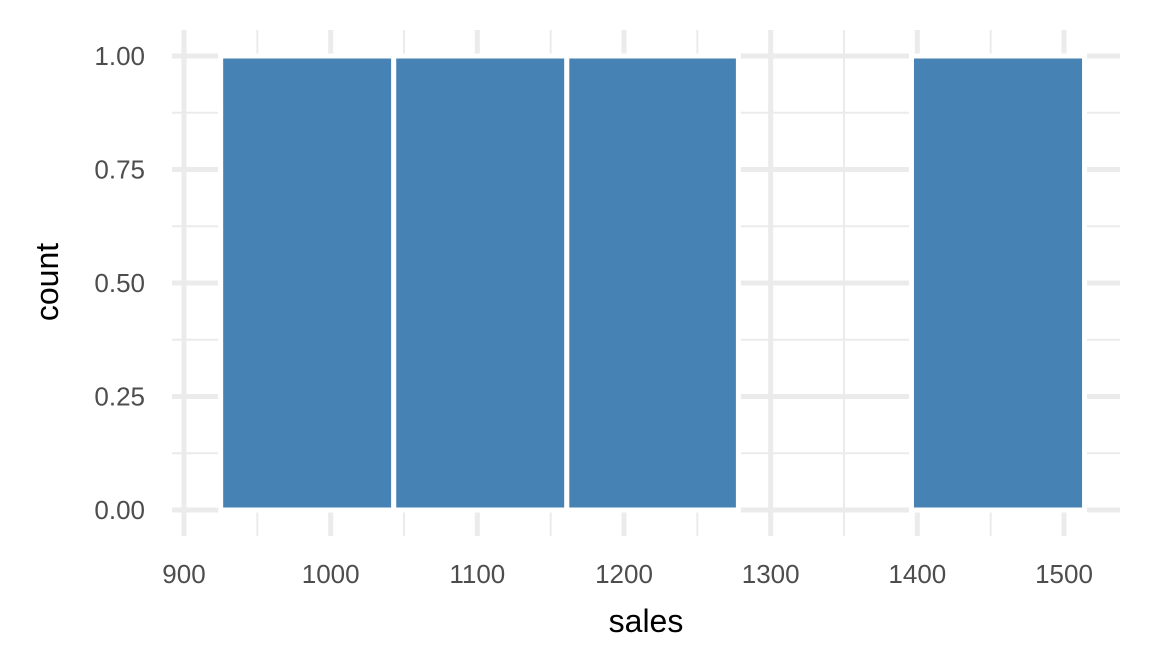  Describe the element at coordinates (119, 397) in the screenshot. I see `y-tick-label: 0.25` at that location.